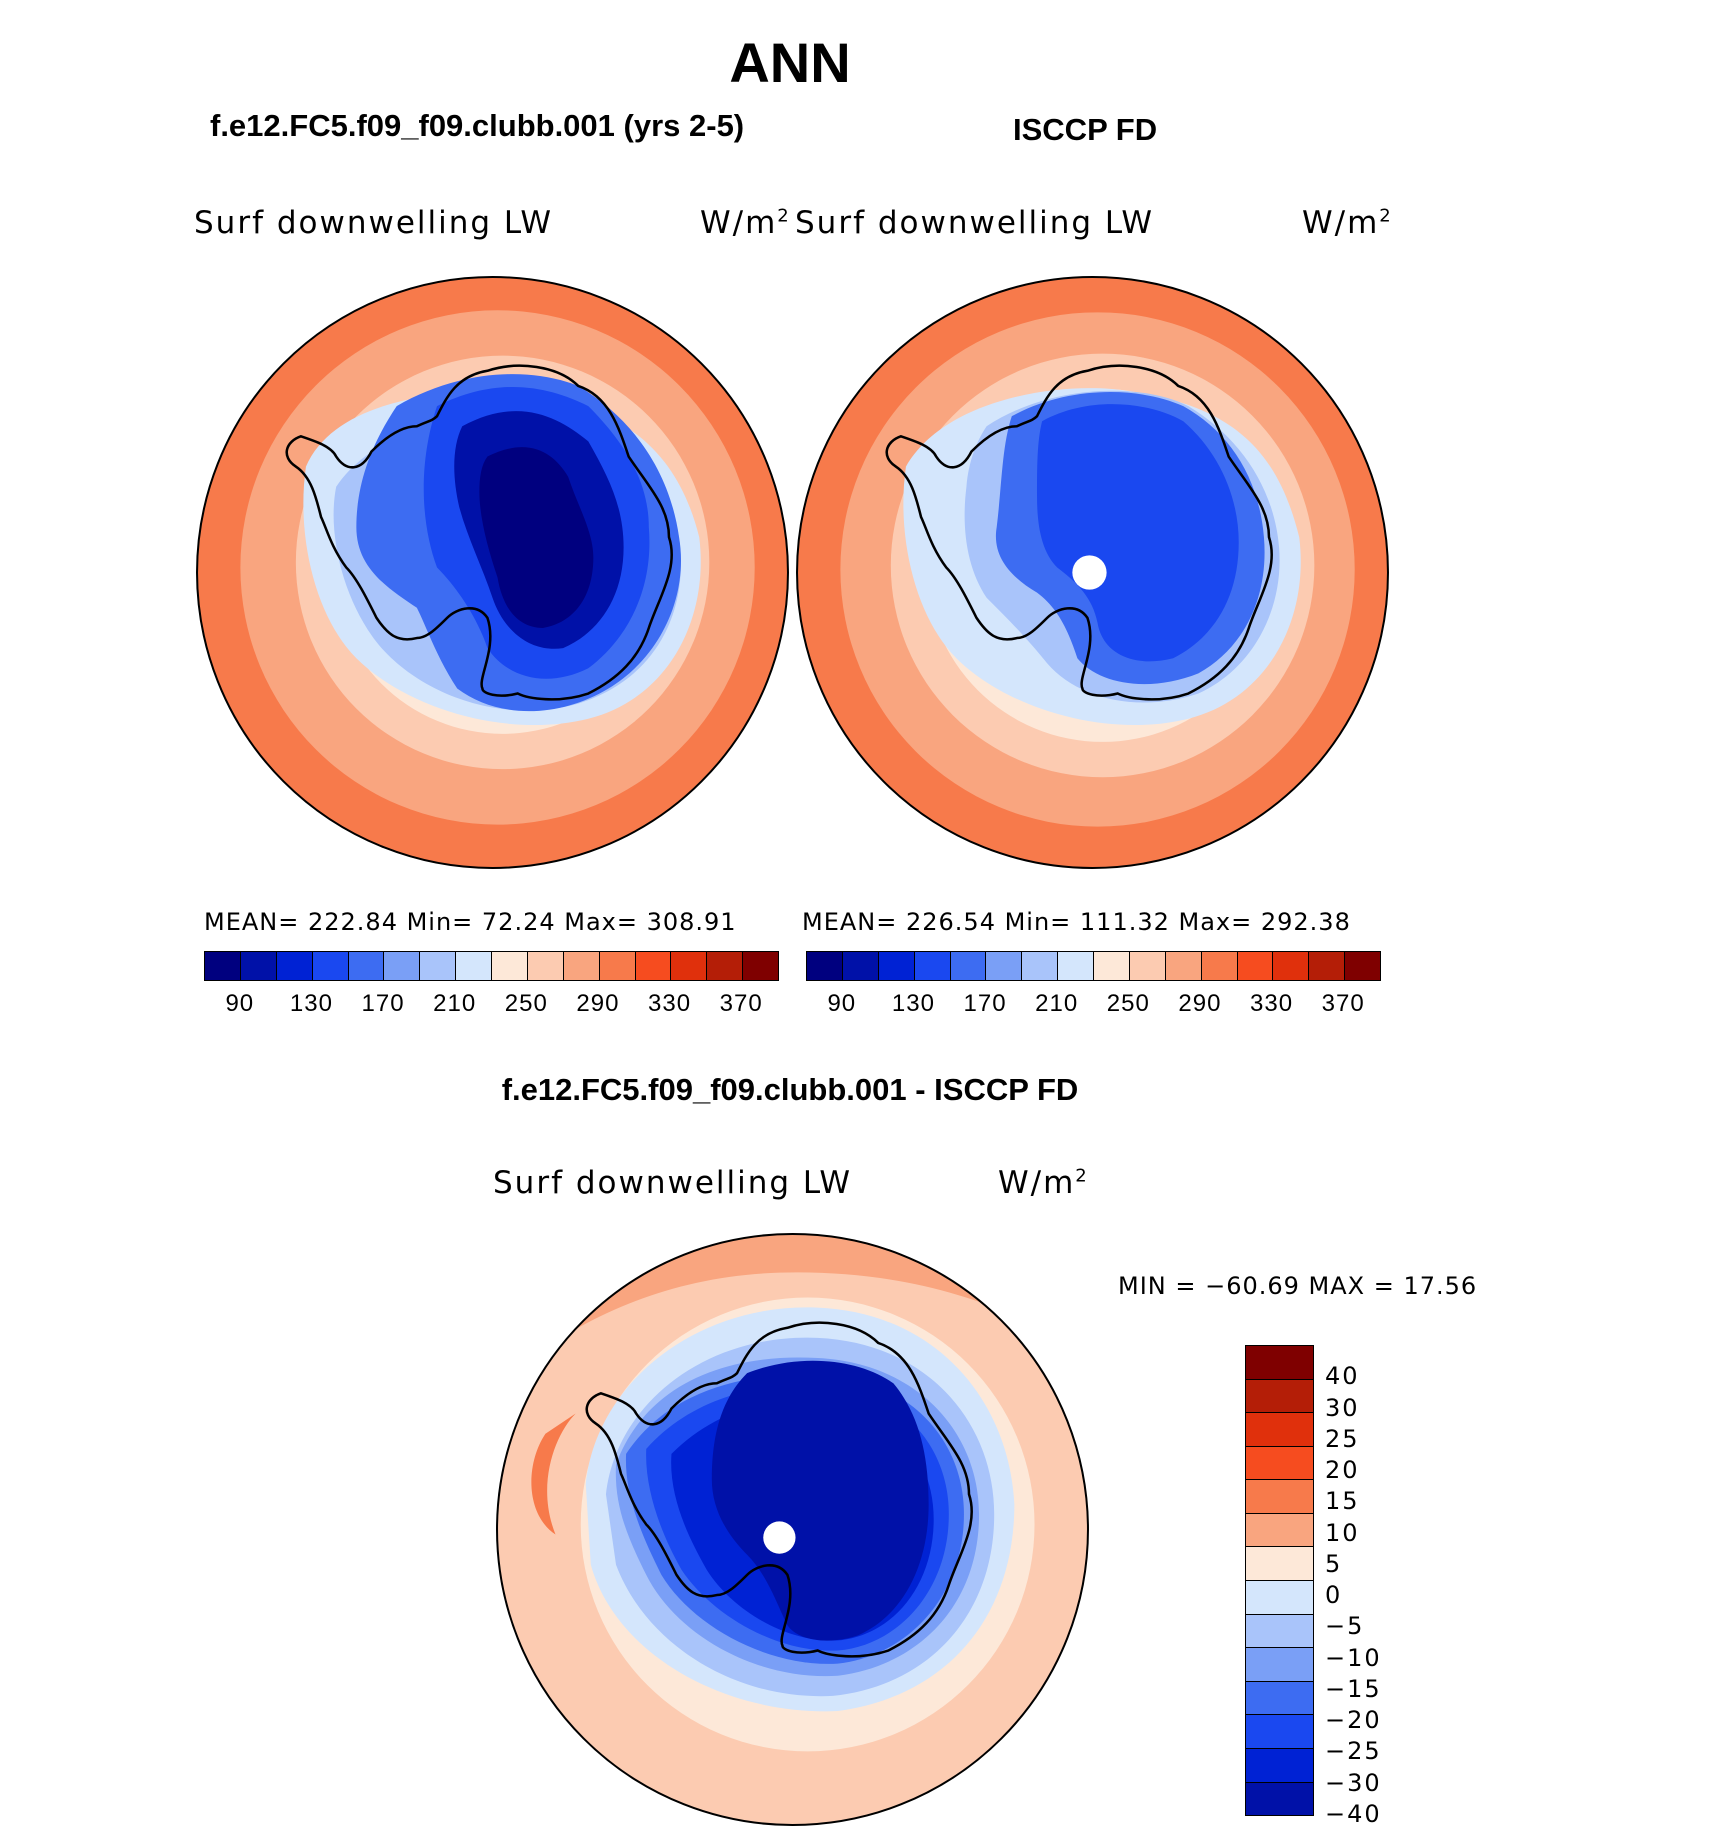 This screenshot has width=1710, height=1840. Describe the element at coordinates (975, 223) in the screenshot. I see `right-variable-label: Surf downwelling LW` at that location.